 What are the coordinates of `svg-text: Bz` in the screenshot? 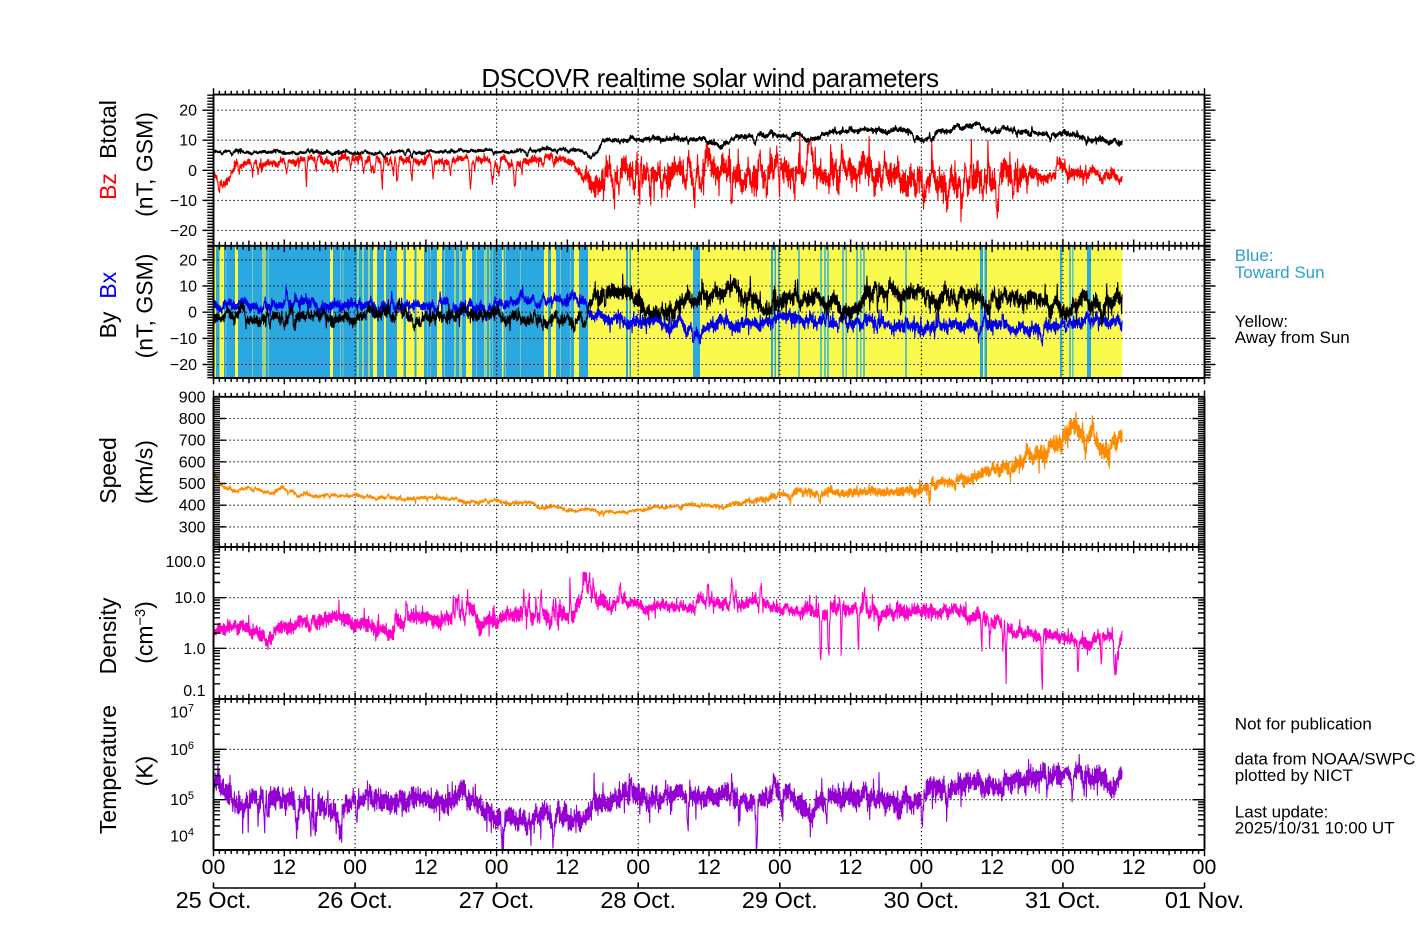 It's located at (108, 186).